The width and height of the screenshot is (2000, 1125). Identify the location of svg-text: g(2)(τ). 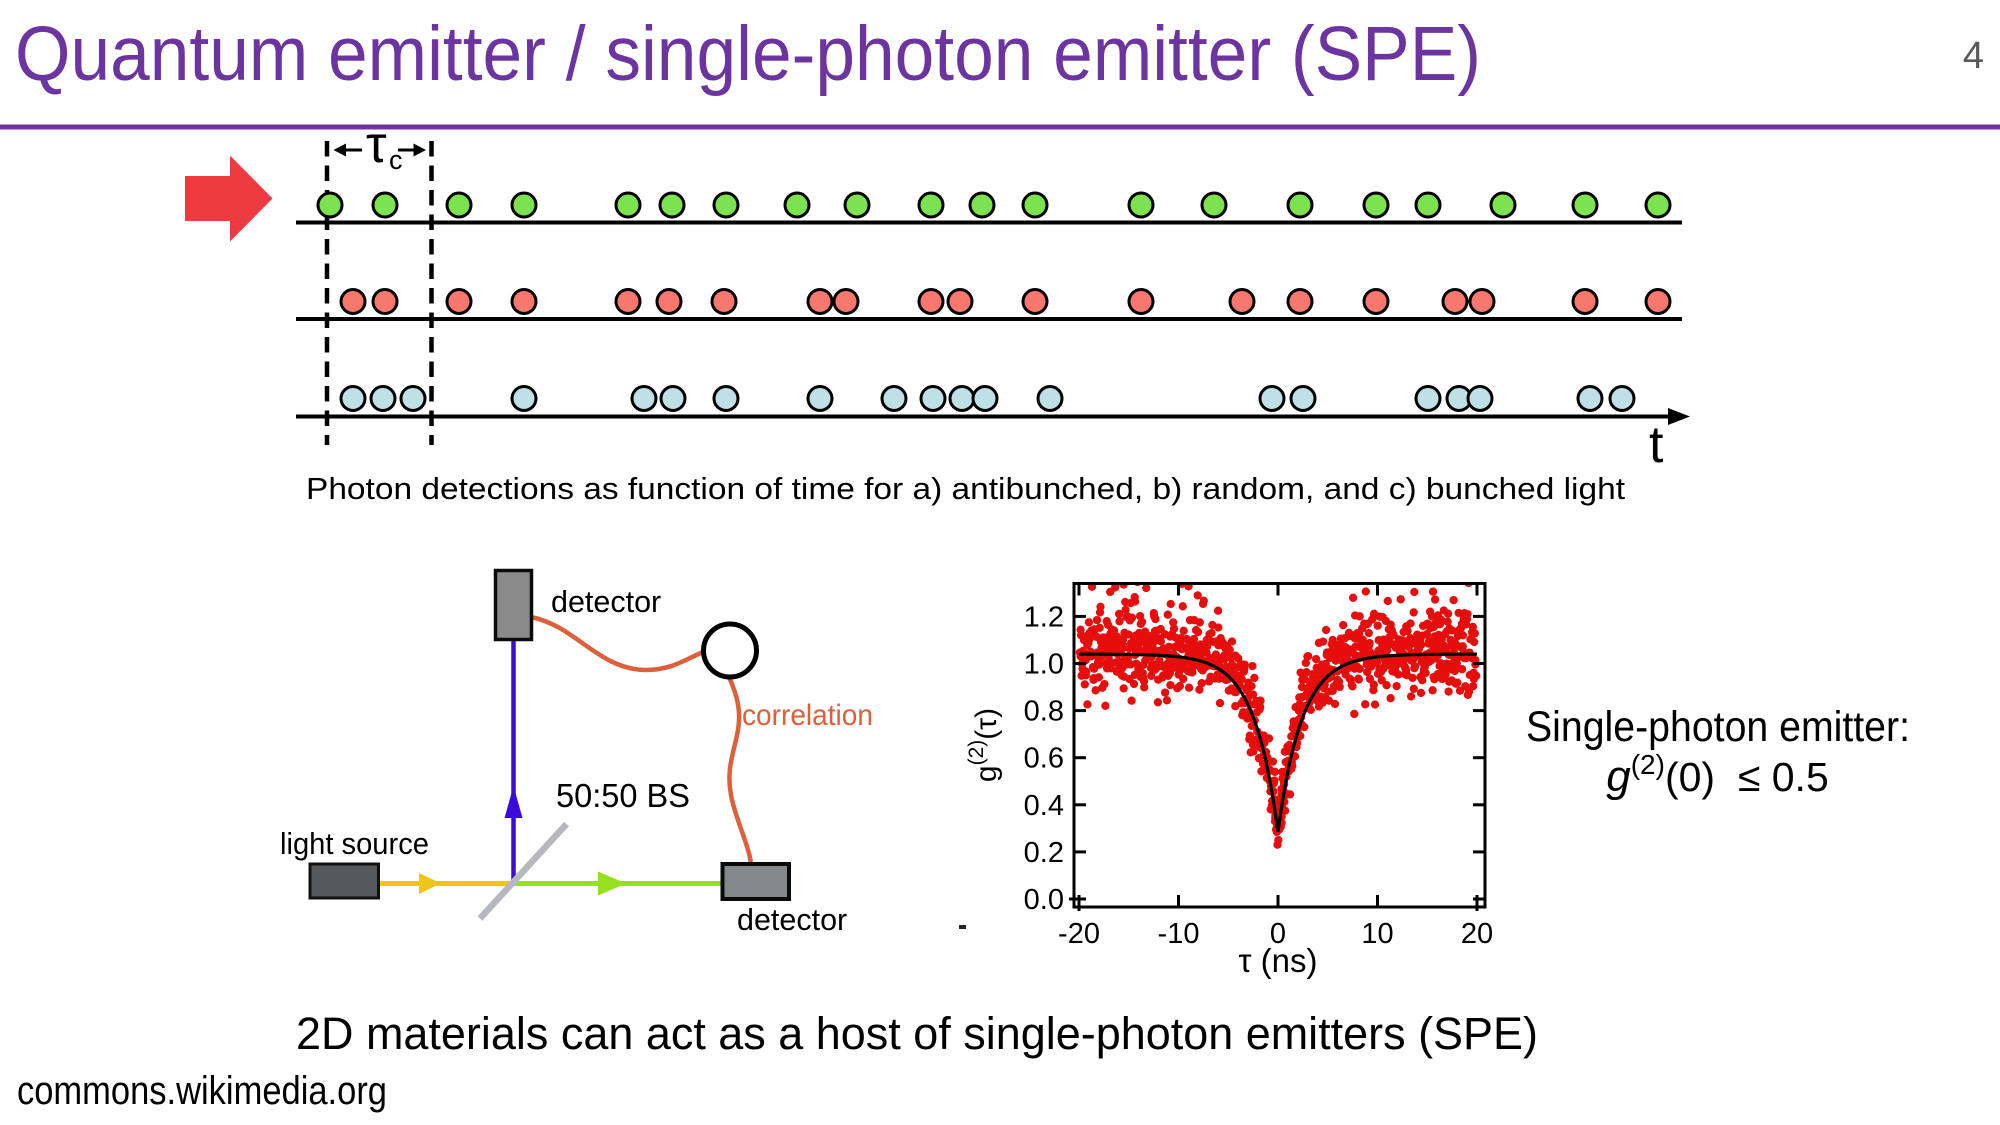
(984, 745).